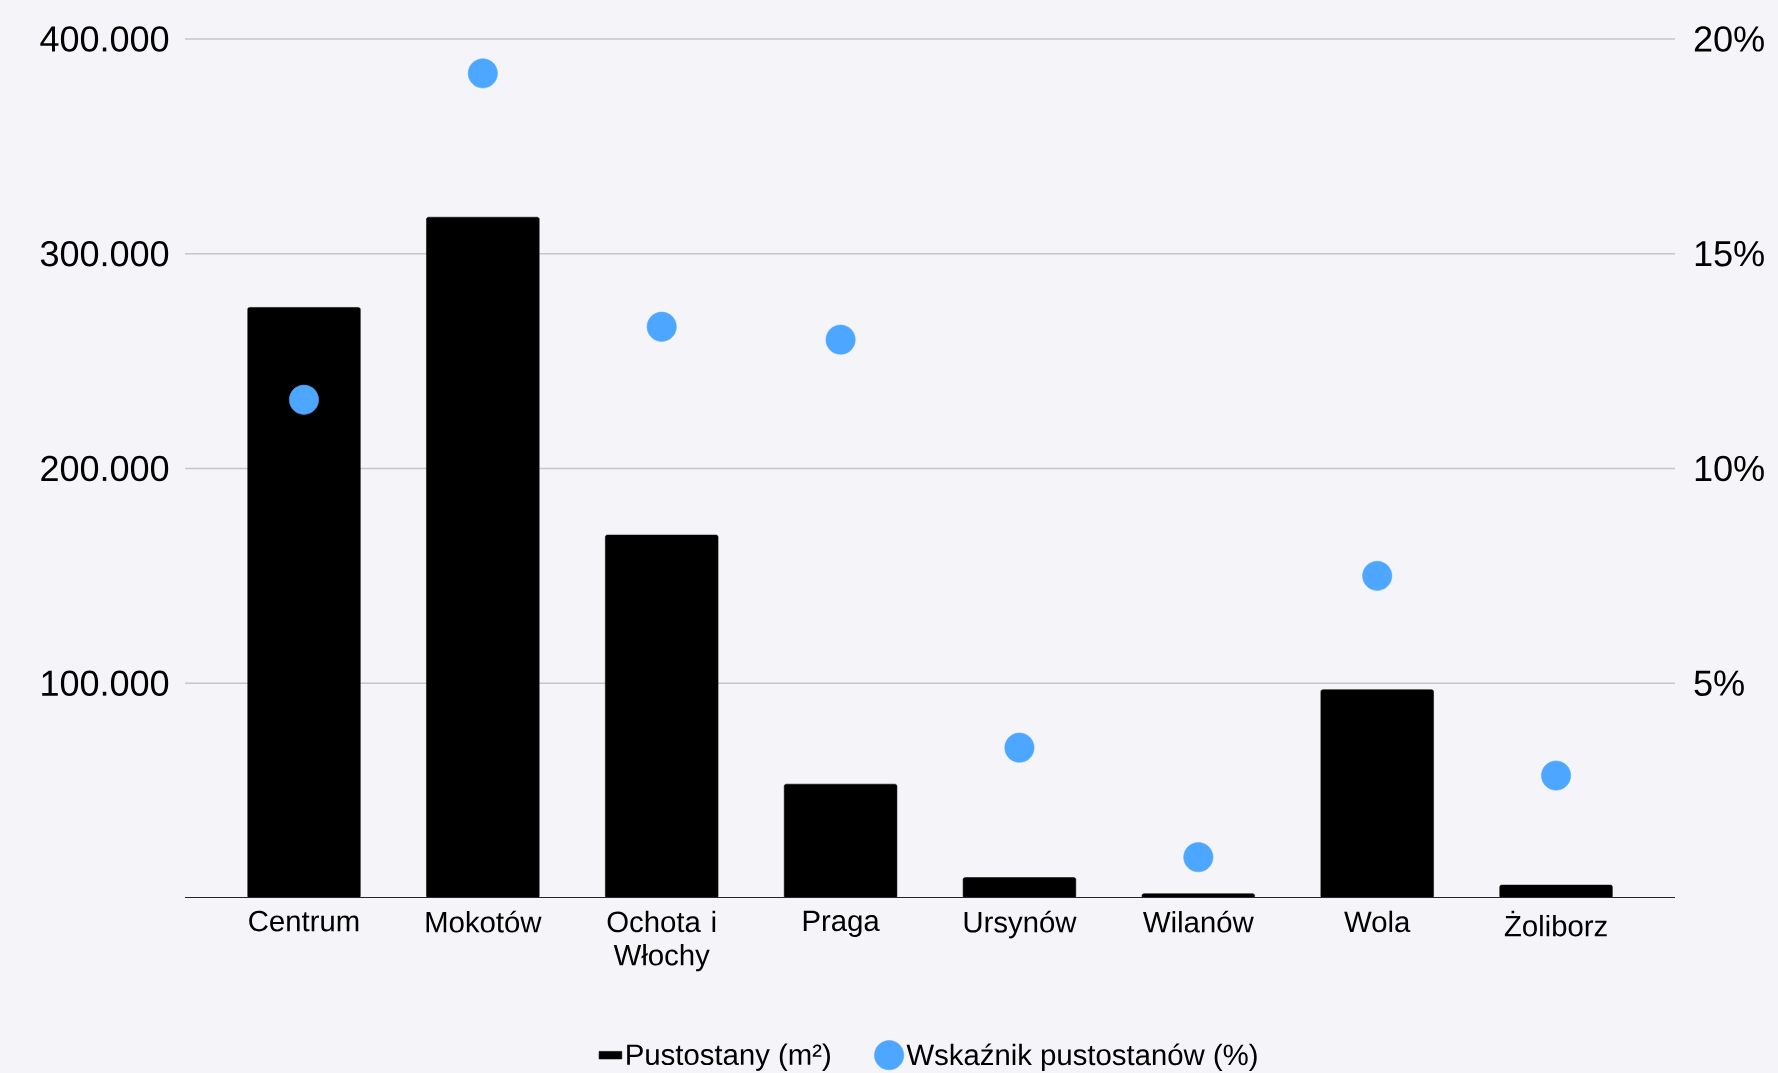 The width and height of the screenshot is (1778, 1073). I want to click on x-tick-label: Ochota i Włochy, so click(661, 941).